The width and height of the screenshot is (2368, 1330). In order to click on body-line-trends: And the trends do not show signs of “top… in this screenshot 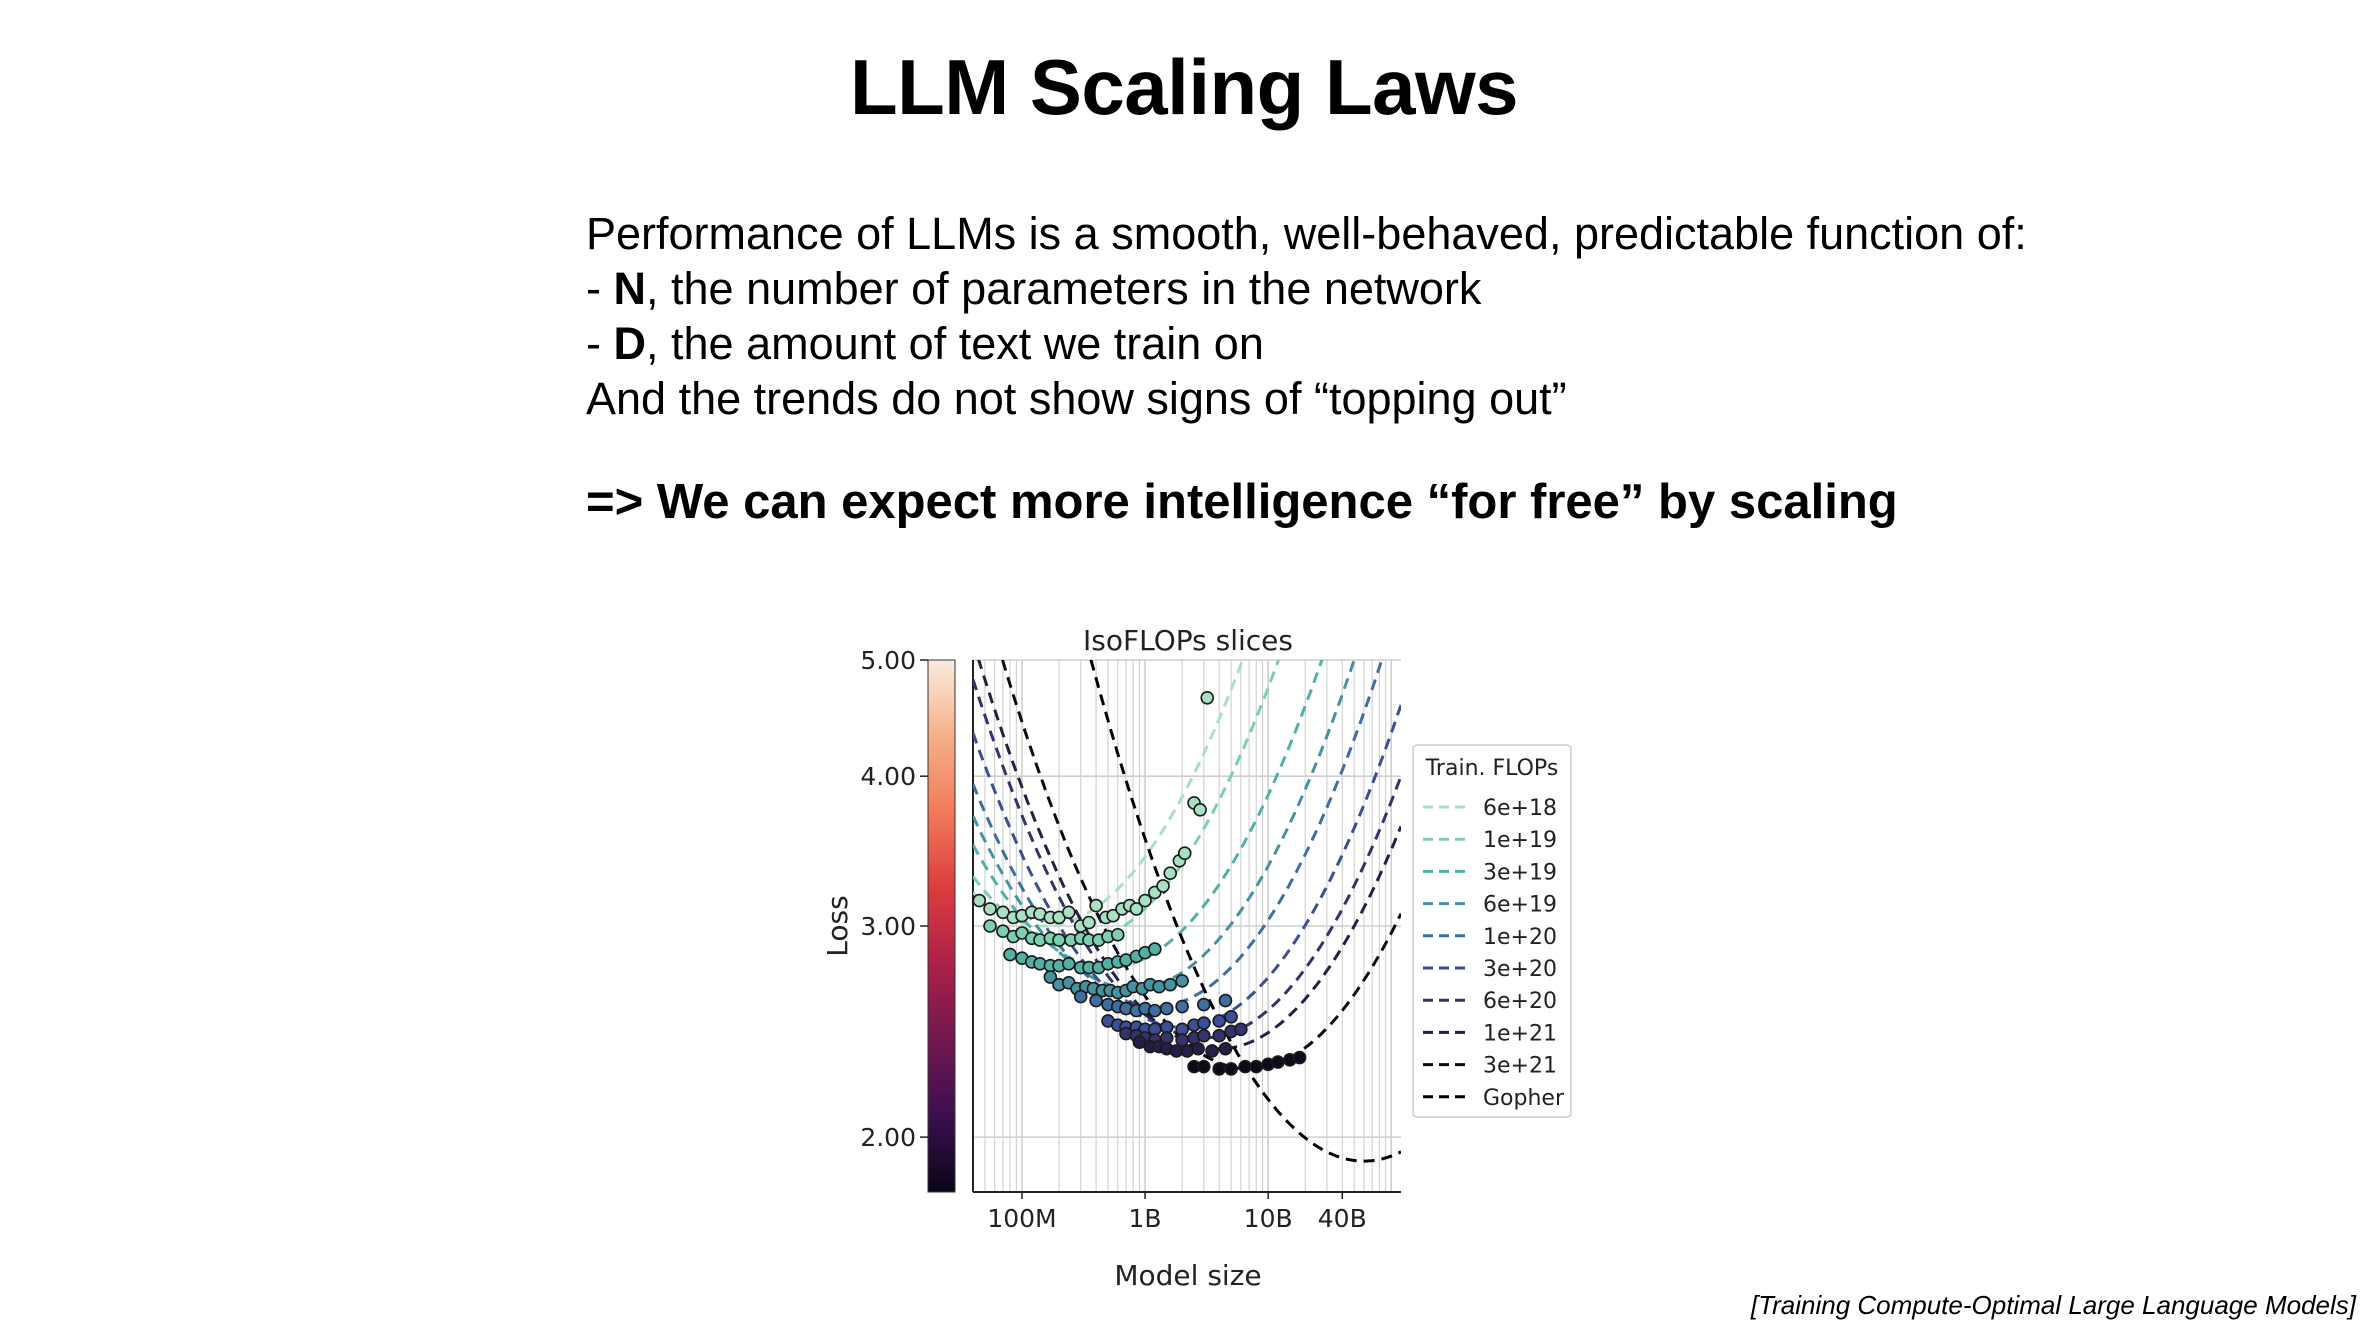, I will do `click(1436, 398)`.